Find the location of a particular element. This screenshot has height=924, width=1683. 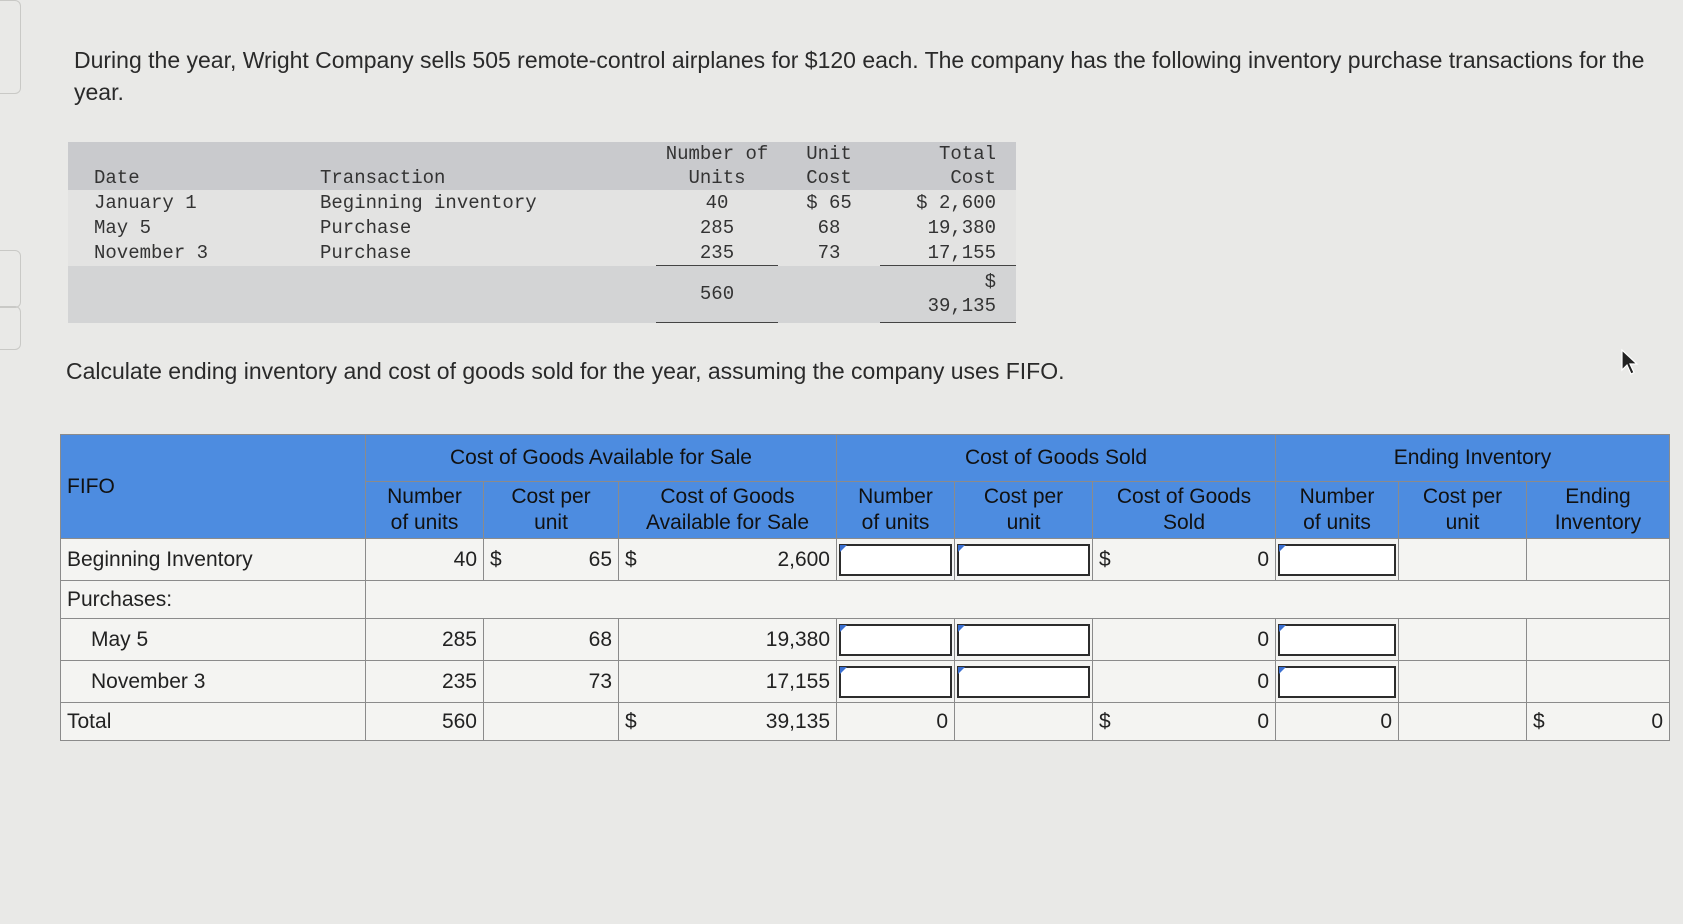

group-available: Cost of Goods Available for Sale is located at coordinates (601, 458).